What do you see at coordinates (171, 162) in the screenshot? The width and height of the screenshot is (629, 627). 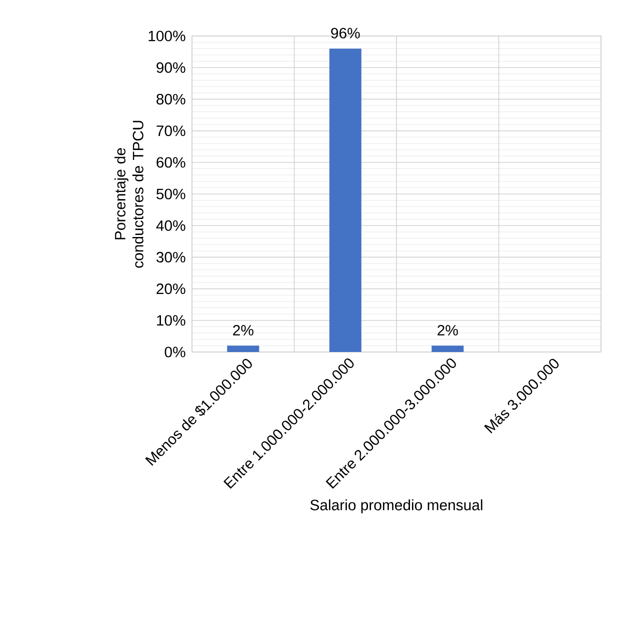 I see `y-tick-label: 60%` at bounding box center [171, 162].